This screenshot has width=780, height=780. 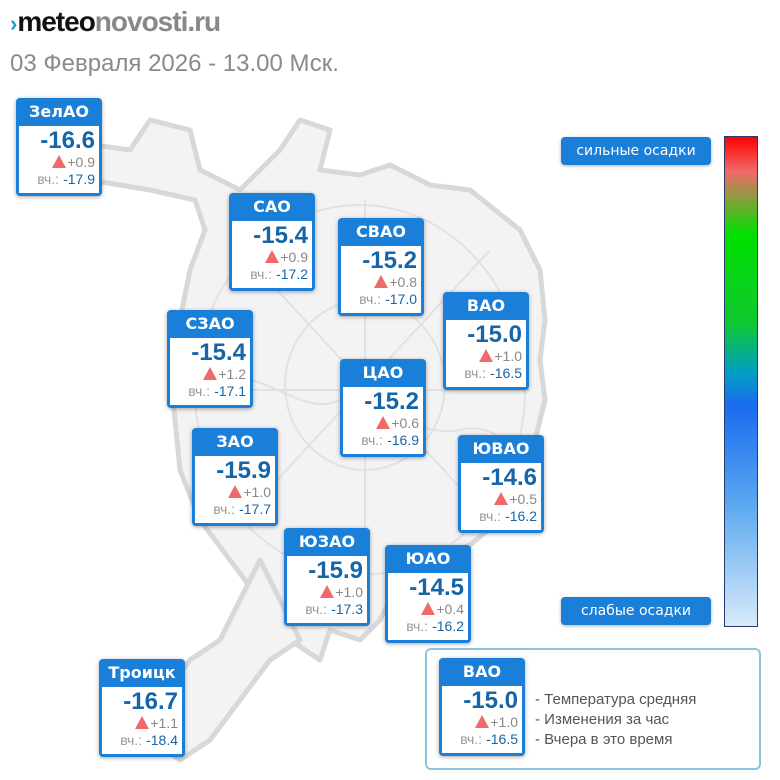 What do you see at coordinates (272, 206) in the screenshot?
I see `district-name: САО` at bounding box center [272, 206].